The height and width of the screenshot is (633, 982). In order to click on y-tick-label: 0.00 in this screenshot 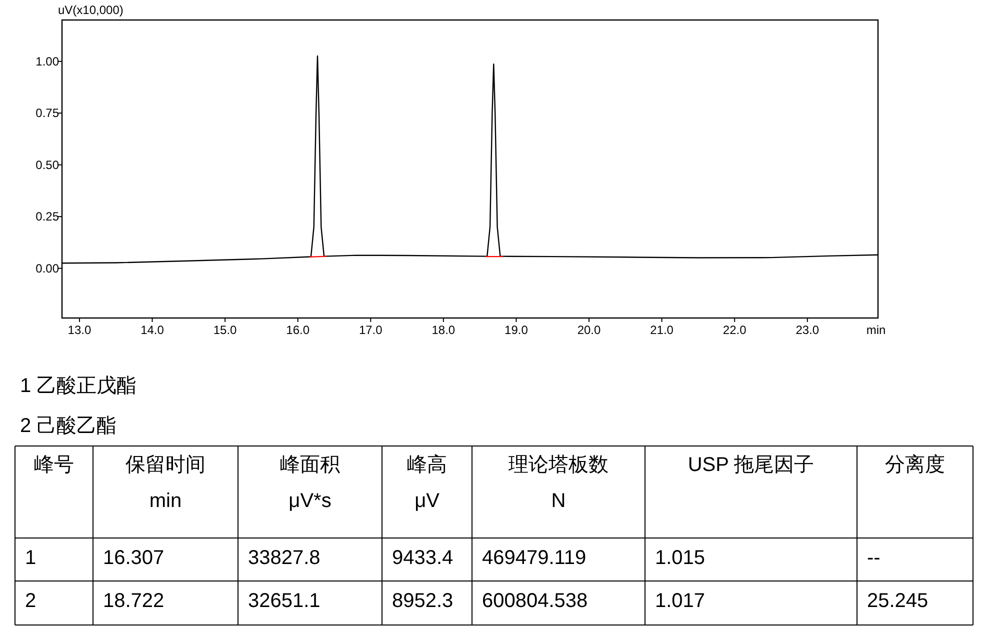, I will do `click(48, 268)`.